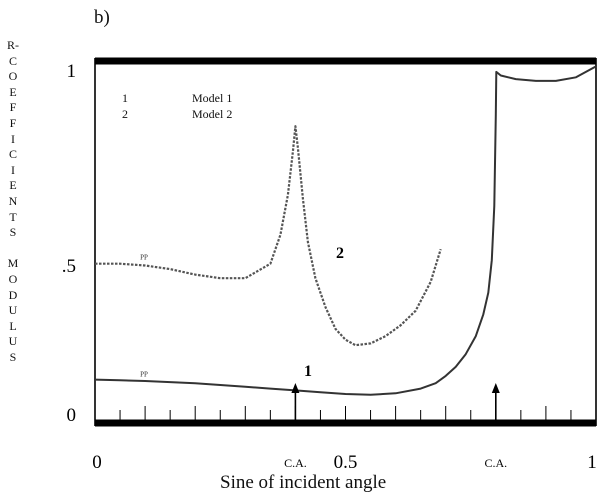 This screenshot has width=598, height=499. Describe the element at coordinates (72, 71) in the screenshot. I see `y-tick-label: 1` at that location.